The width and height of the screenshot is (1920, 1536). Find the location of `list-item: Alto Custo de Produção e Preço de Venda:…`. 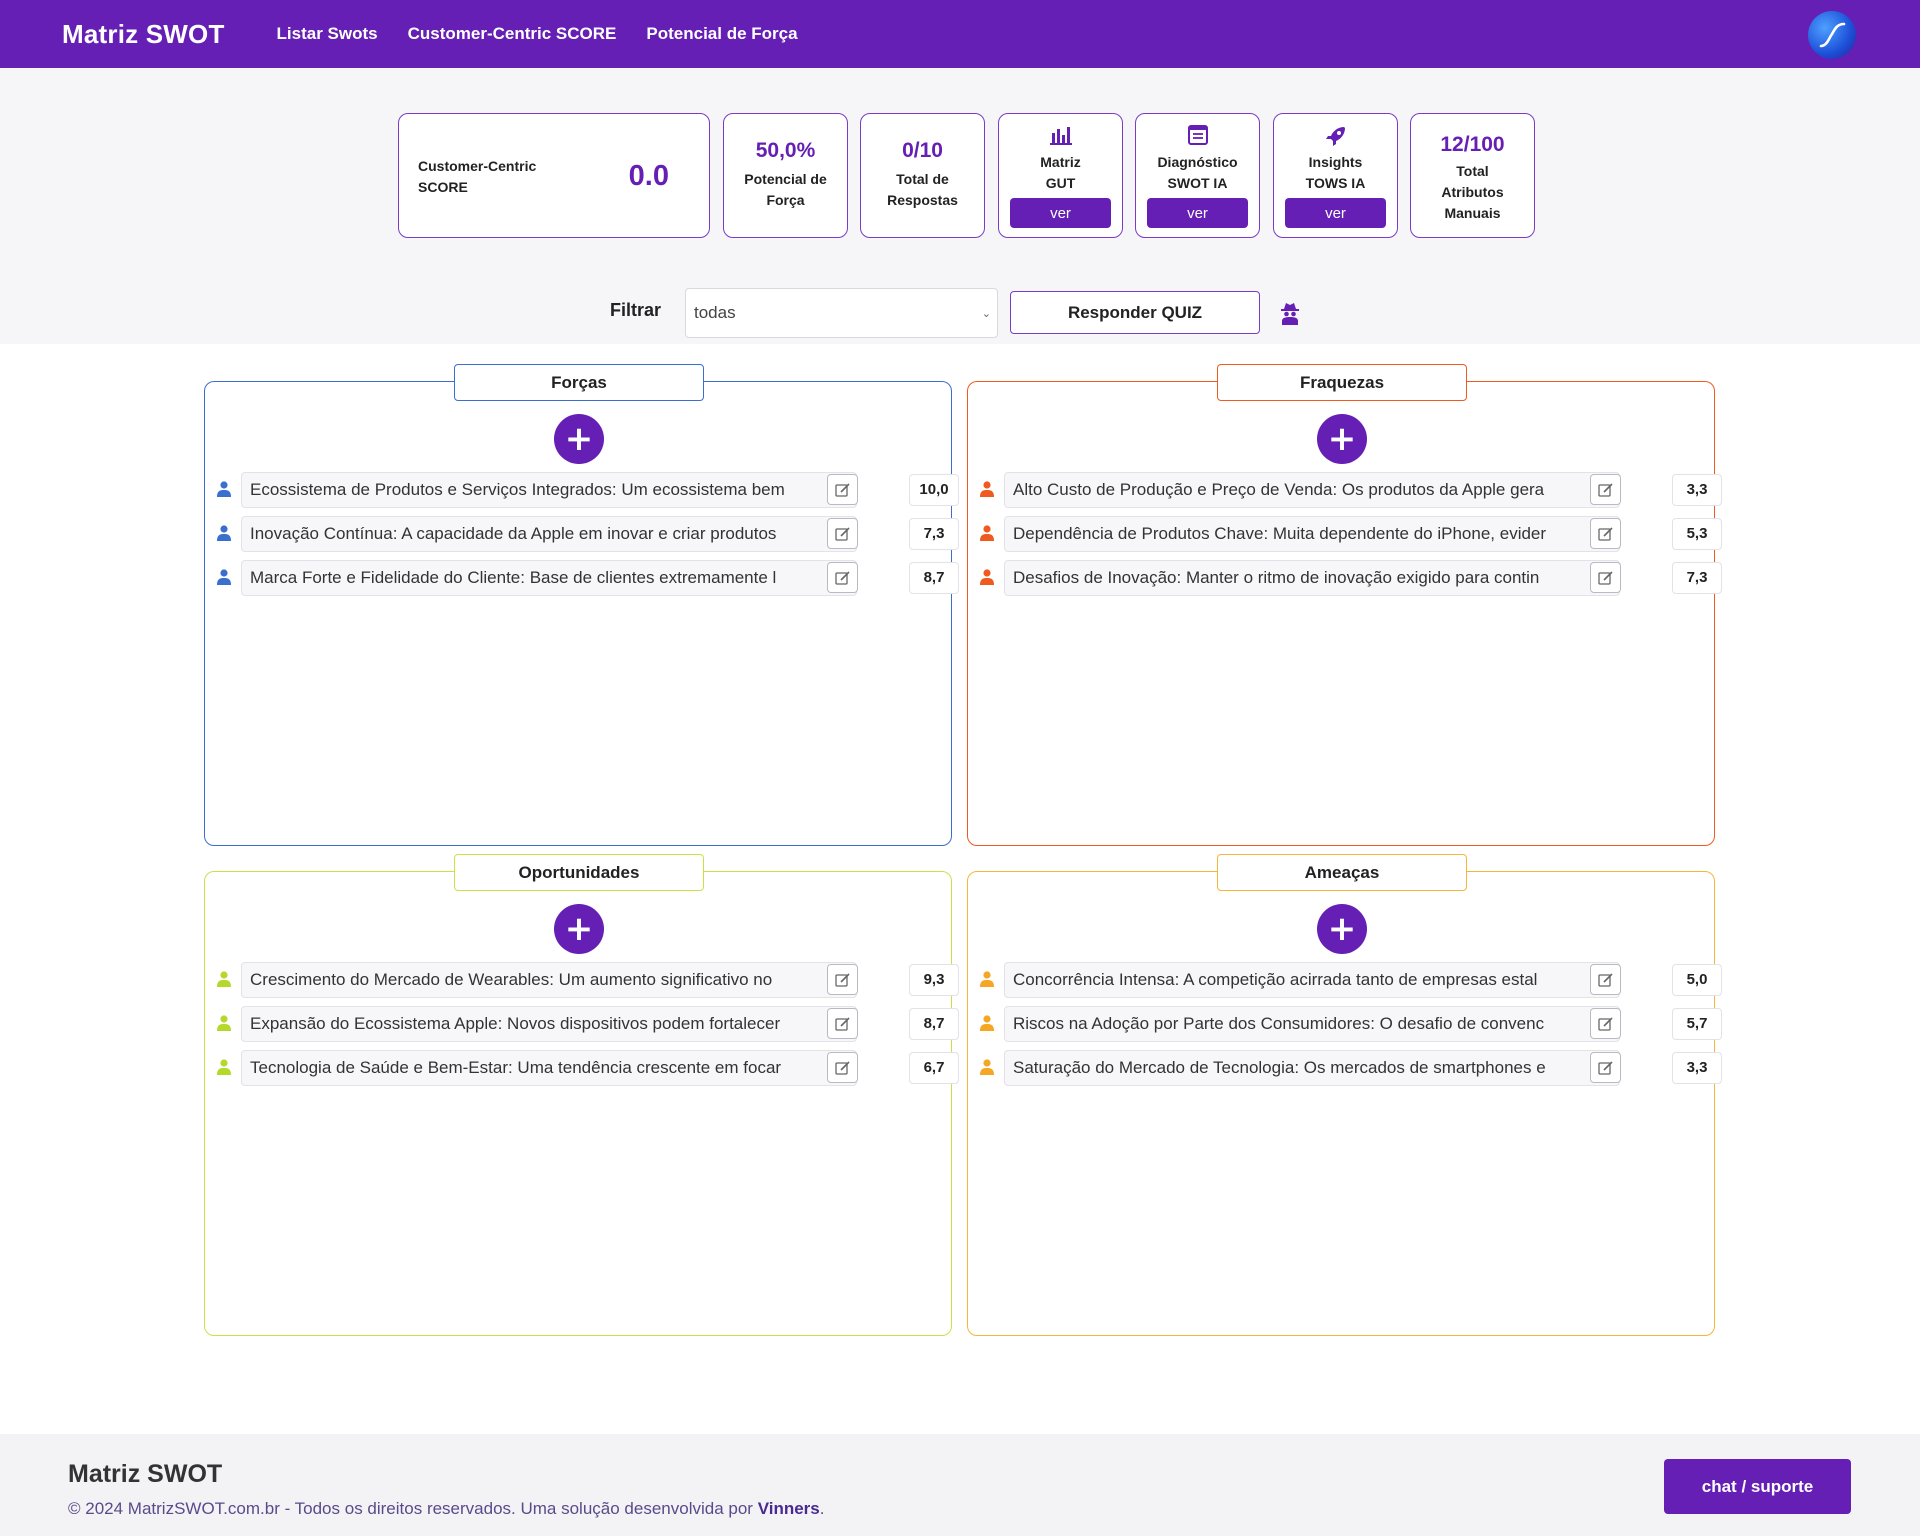

list-item: Alto Custo de Produção e Preço de Venda:… is located at coordinates (1351, 490).